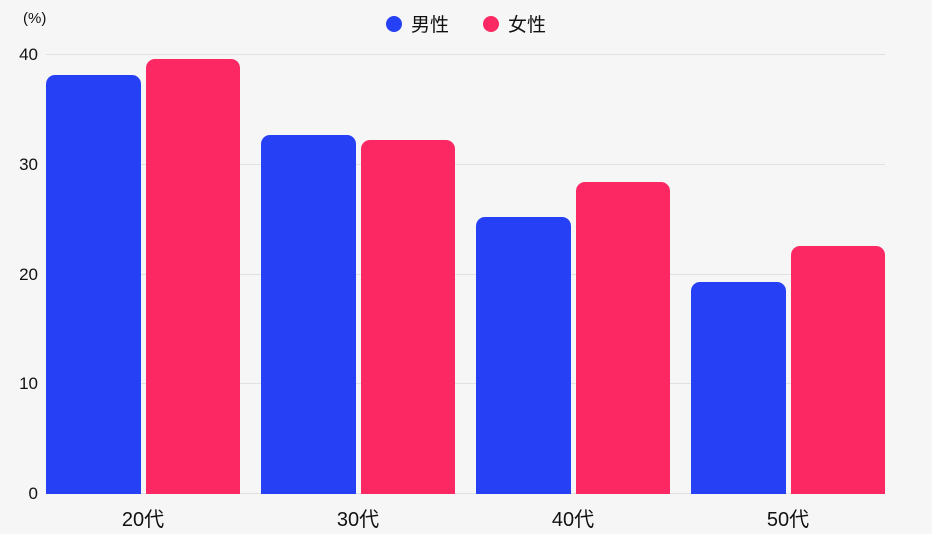 This screenshot has height=534, width=932. What do you see at coordinates (491, 23) in the screenshot?
I see `female-series-dot-icon` at bounding box center [491, 23].